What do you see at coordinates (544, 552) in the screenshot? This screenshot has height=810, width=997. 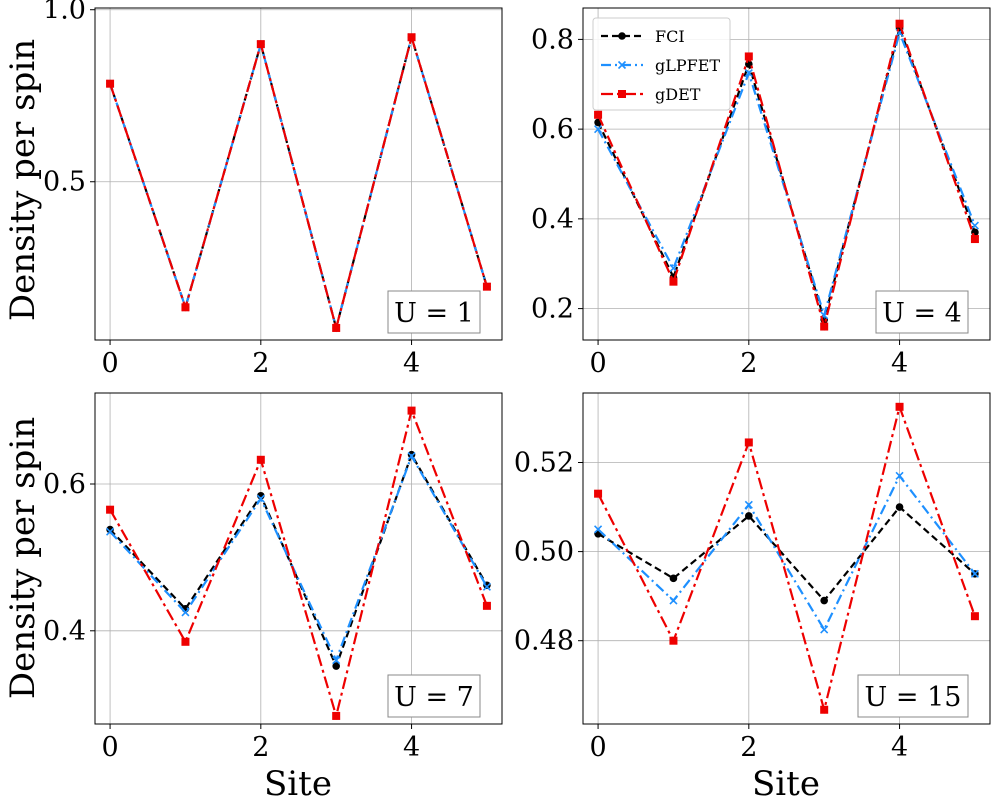 I see `y-tick-label: 0.50` at bounding box center [544, 552].